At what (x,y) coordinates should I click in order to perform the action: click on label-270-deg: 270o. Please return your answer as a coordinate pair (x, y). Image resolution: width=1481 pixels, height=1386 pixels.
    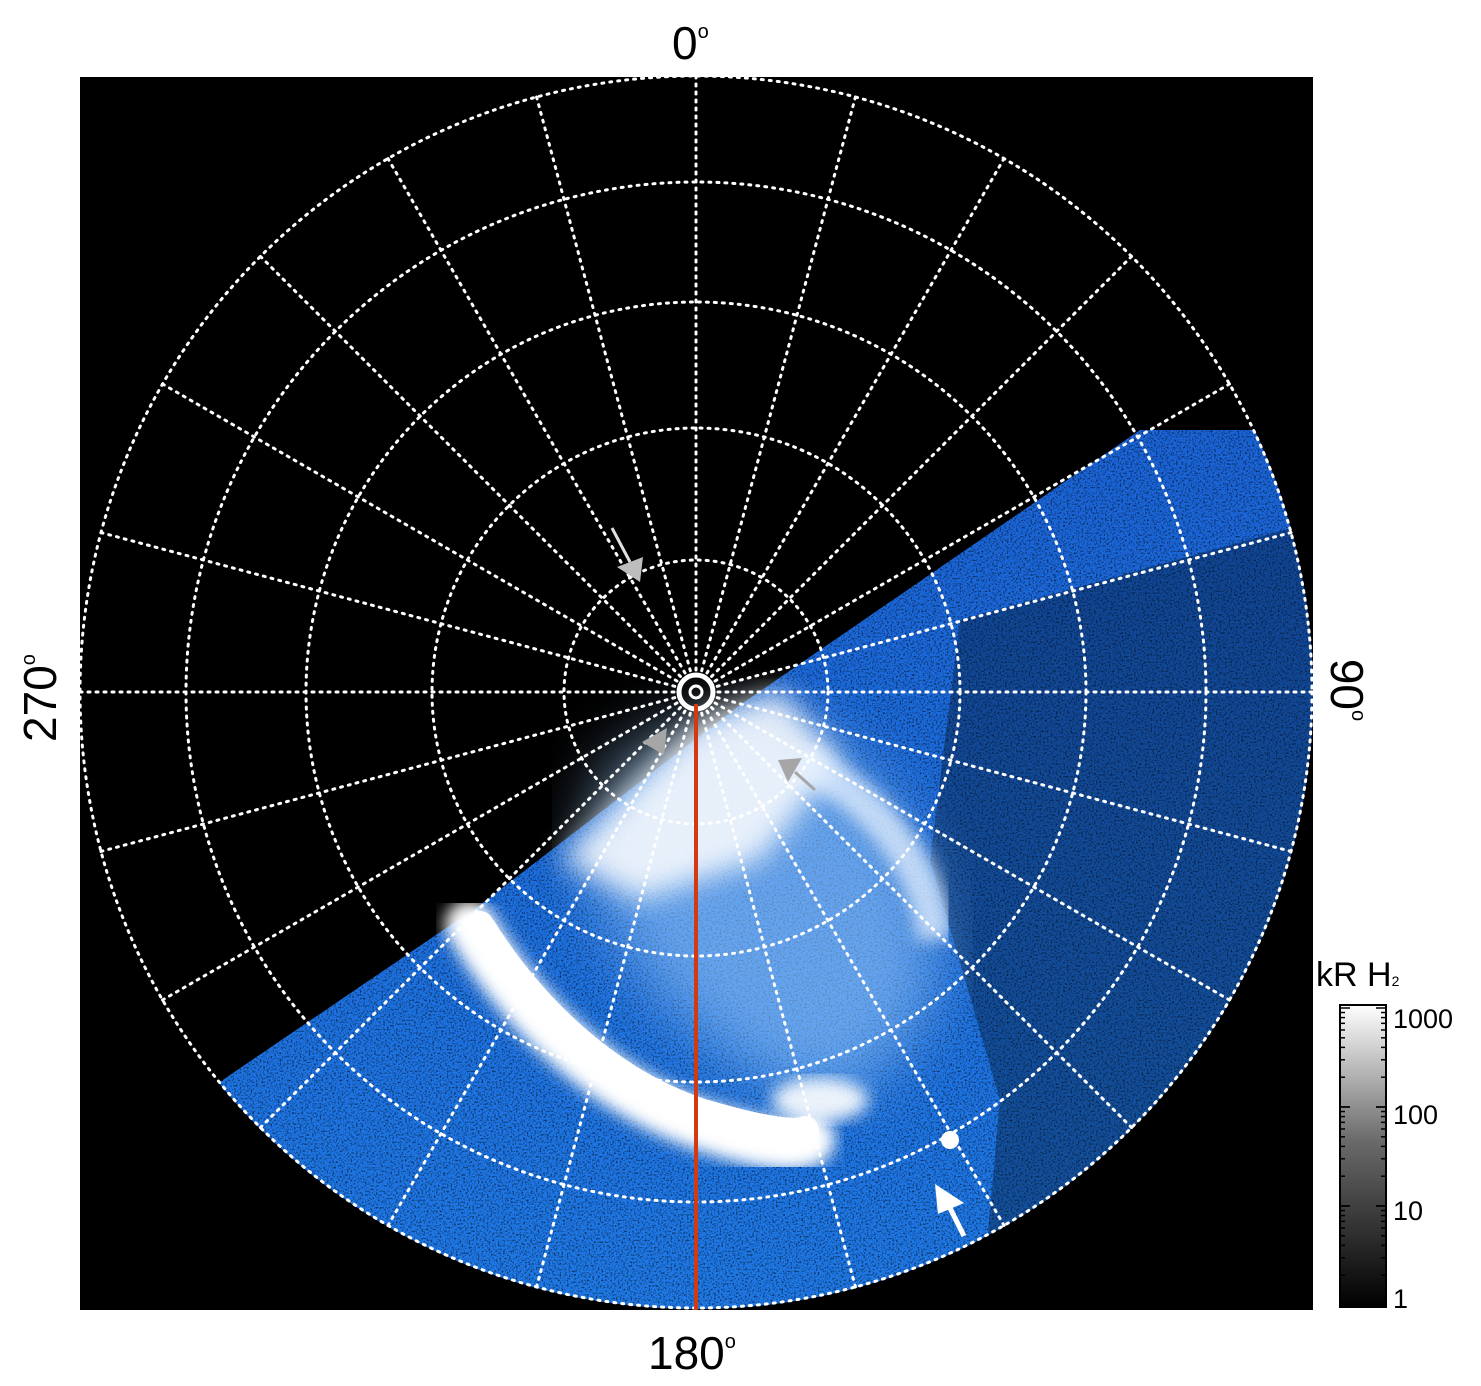
    Looking at the image, I should click on (40, 698).